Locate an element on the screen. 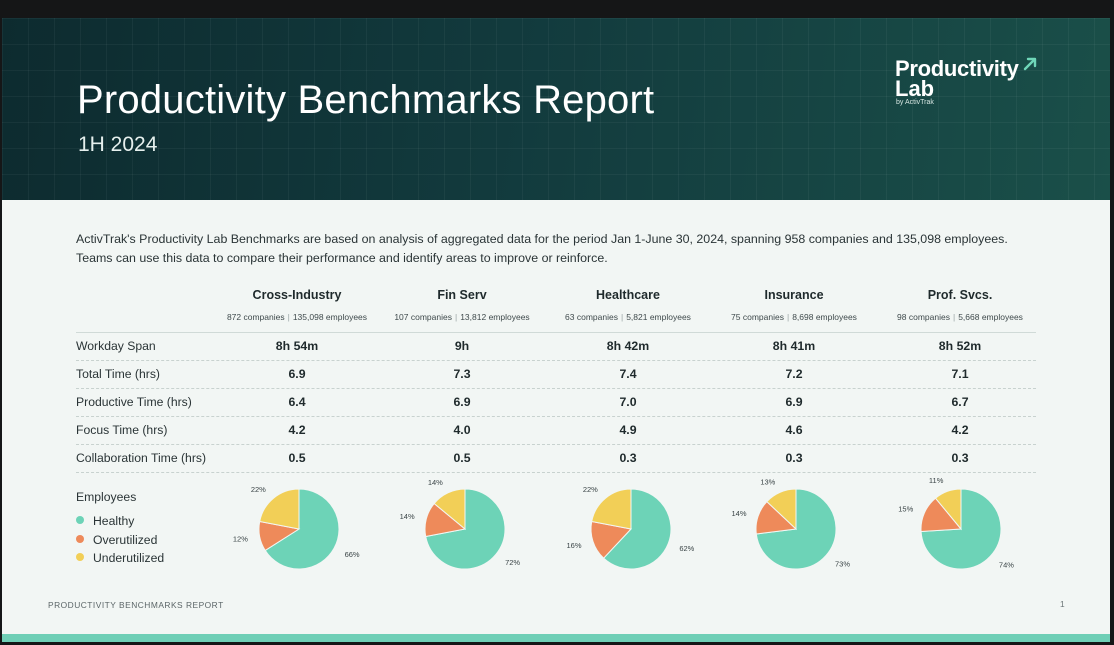 This screenshot has height=645, width=1114. pie-data-label: 66% is located at coordinates (352, 554).